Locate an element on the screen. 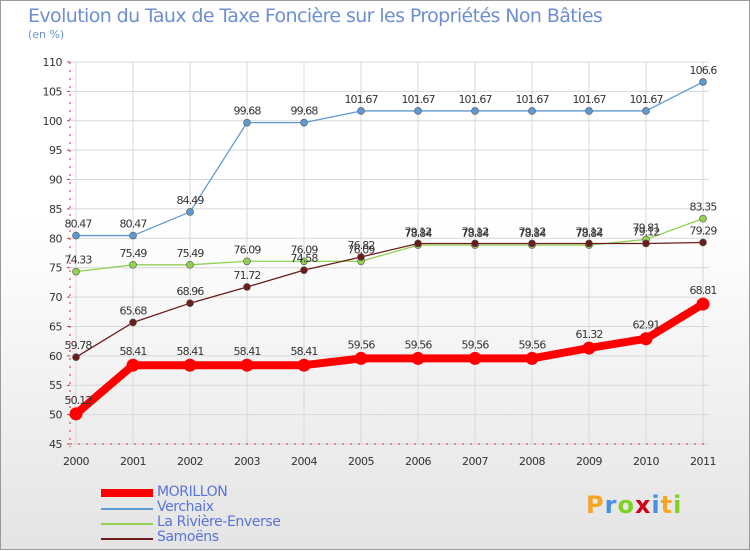  x-tick-label: 2010 is located at coordinates (646, 461).